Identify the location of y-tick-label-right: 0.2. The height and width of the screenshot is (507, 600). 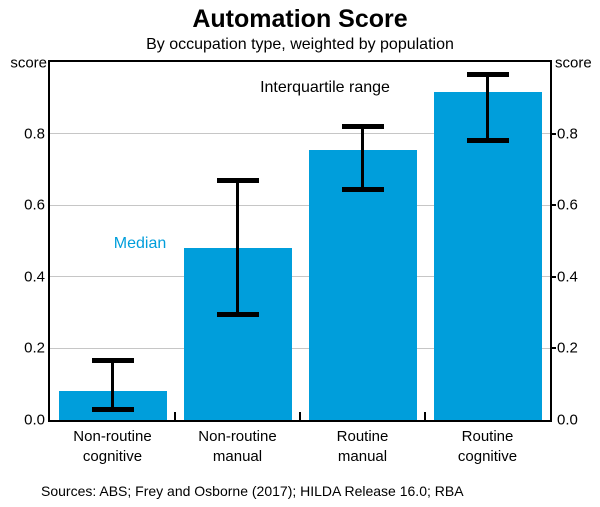
(567, 348).